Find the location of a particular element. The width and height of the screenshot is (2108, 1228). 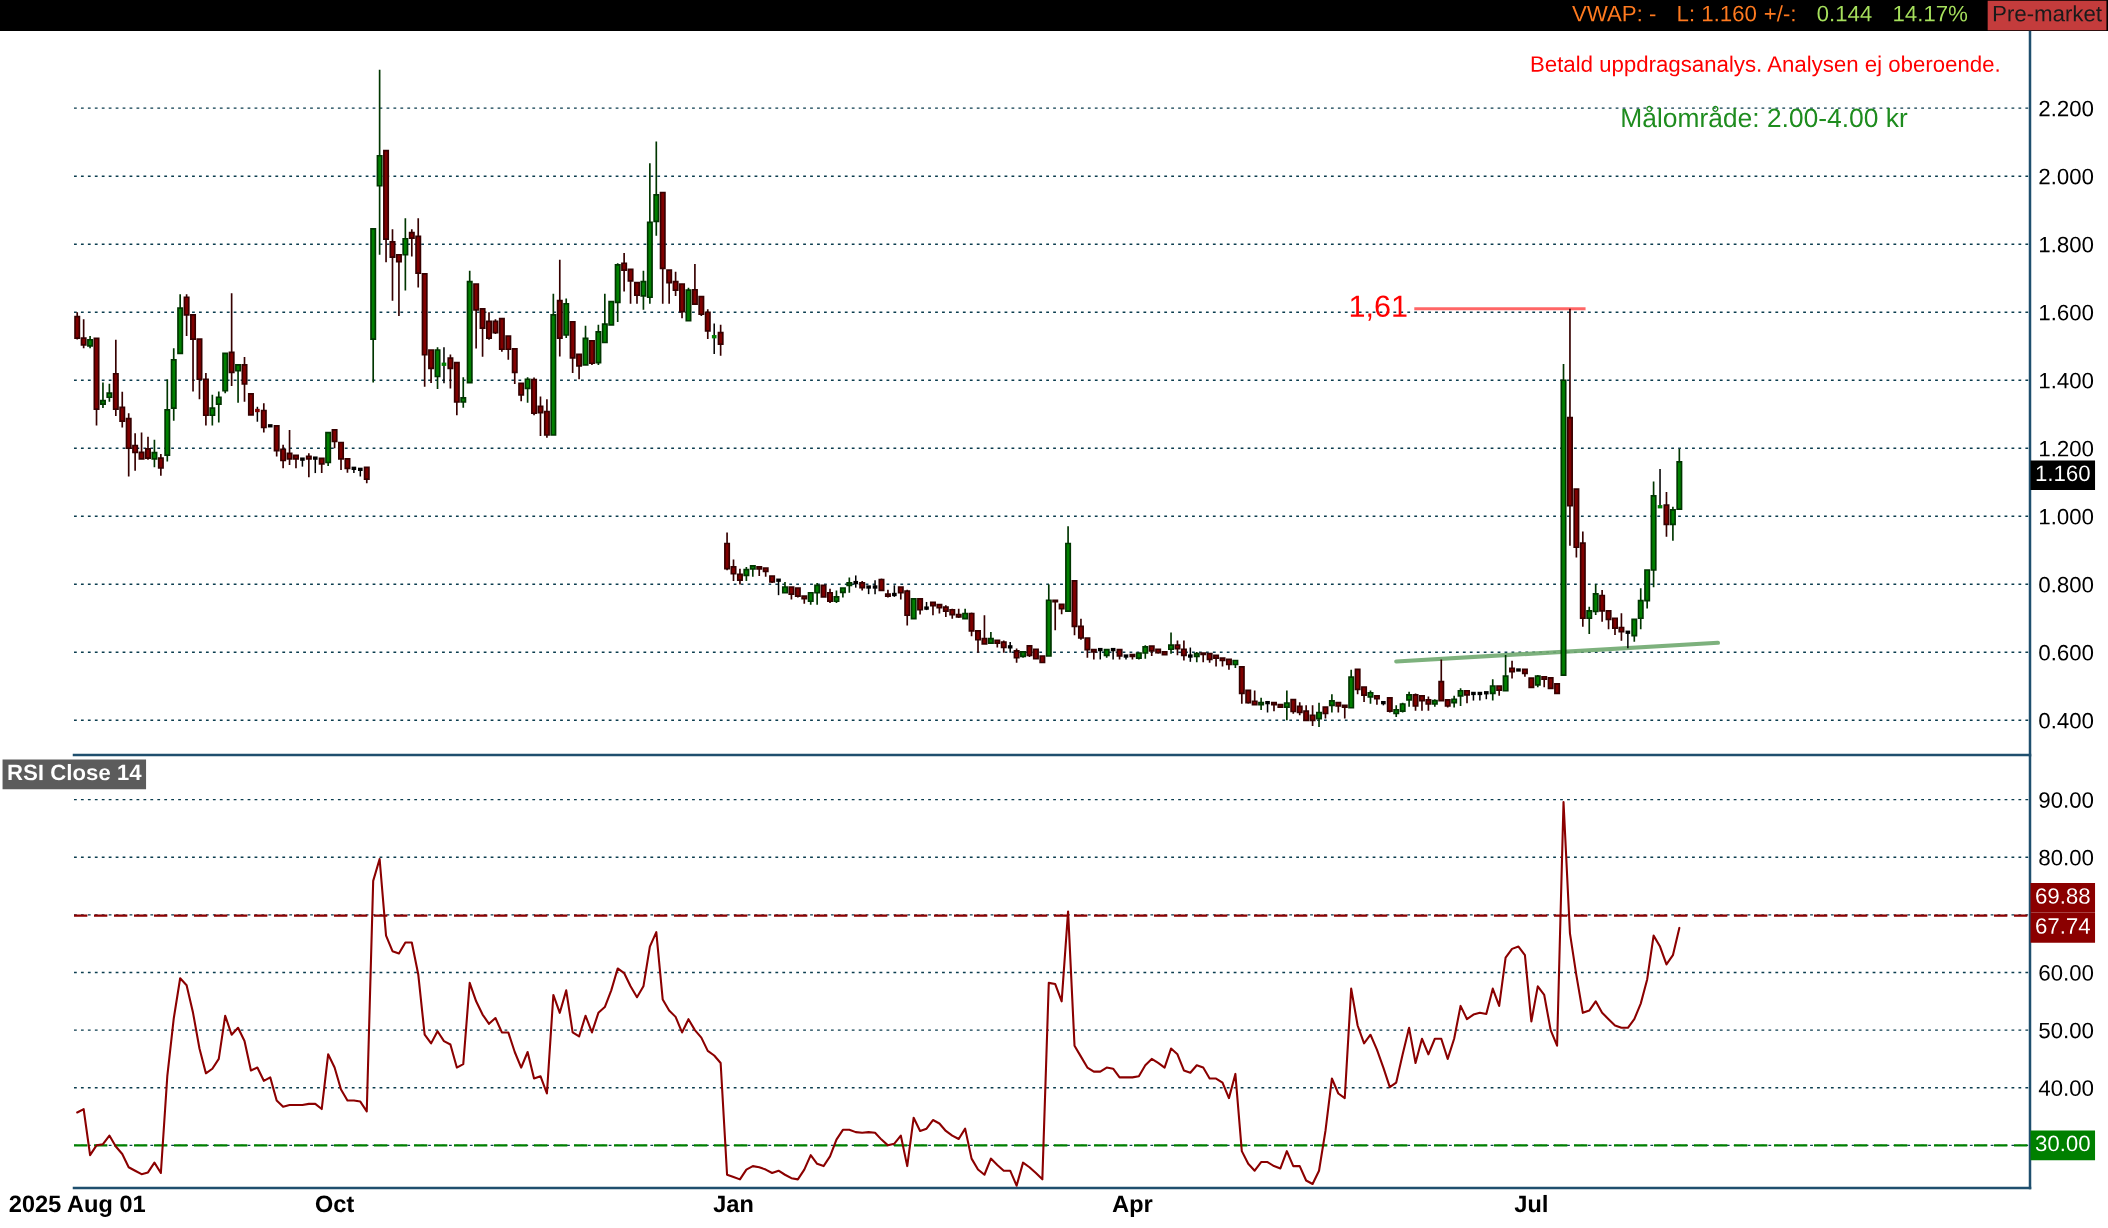

annotation: Betald uppdragsanalys. Analysen ej oberoende. is located at coordinates (1765, 66).